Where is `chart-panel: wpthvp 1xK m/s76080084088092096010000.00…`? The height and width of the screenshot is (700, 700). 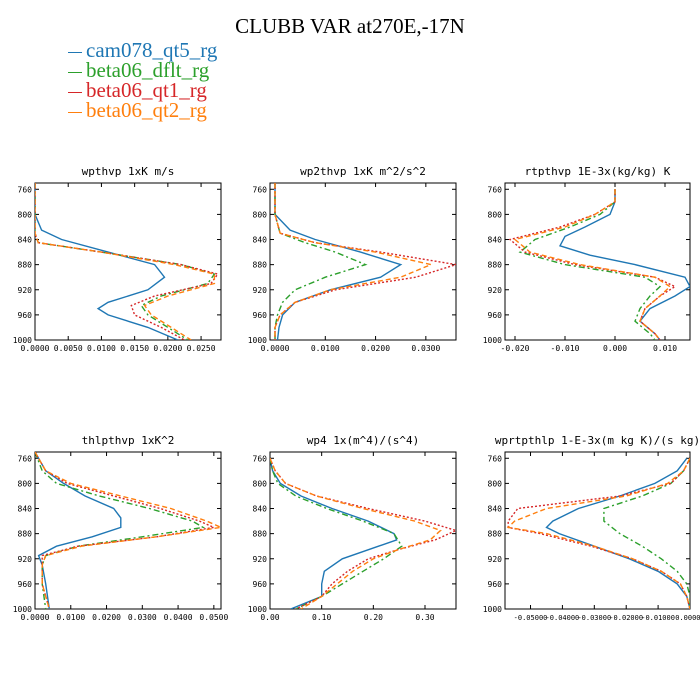
chart-panel: wpthvp 1xK m/s76080084088092096010000.00… is located at coordinates (117, 259).